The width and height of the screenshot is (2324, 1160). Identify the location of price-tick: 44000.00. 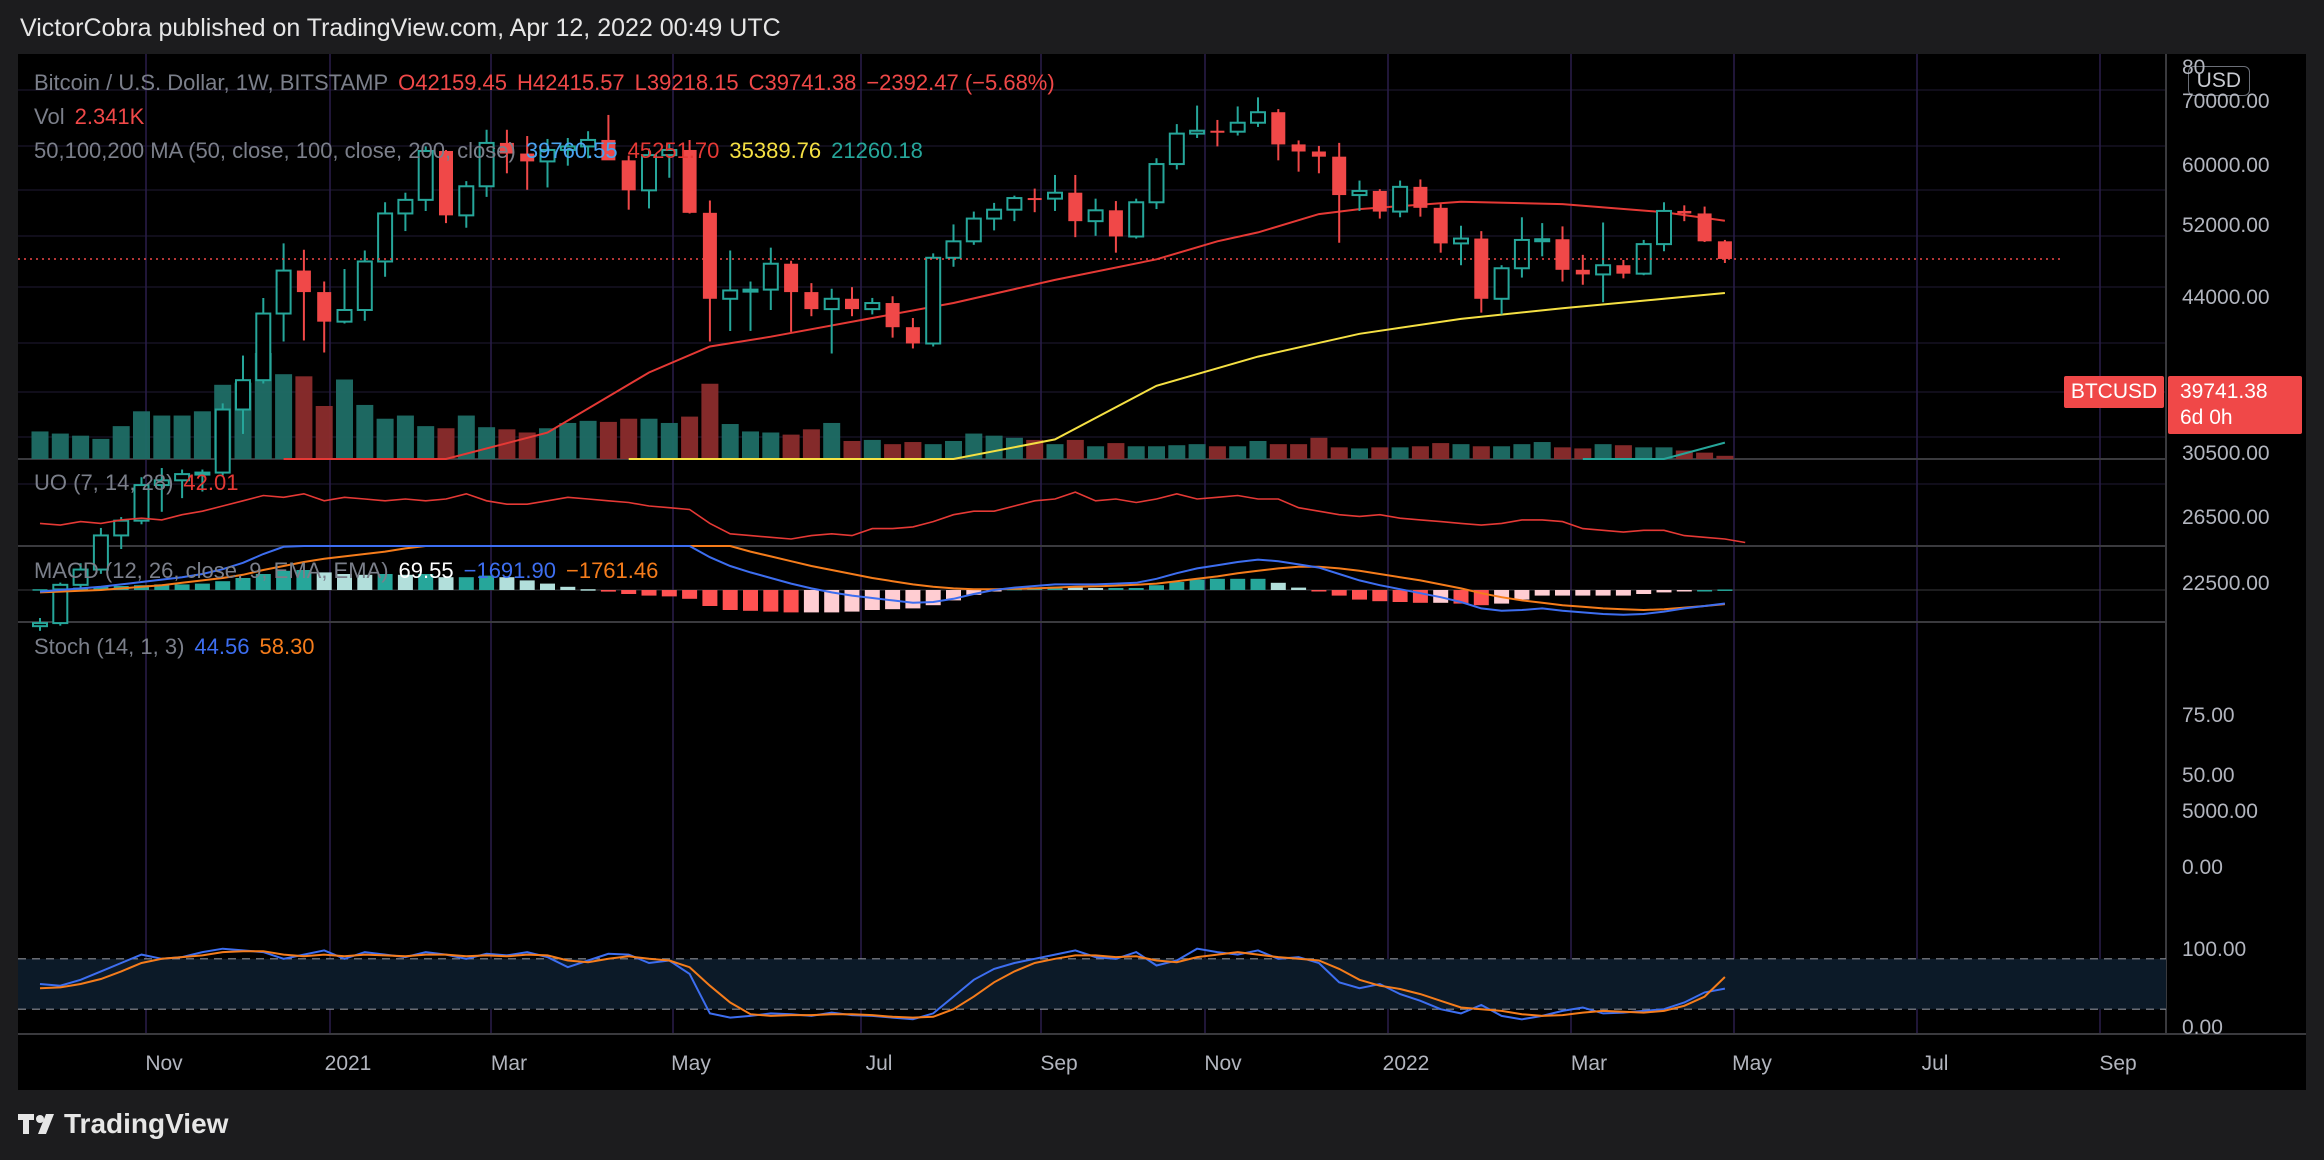
(2226, 297).